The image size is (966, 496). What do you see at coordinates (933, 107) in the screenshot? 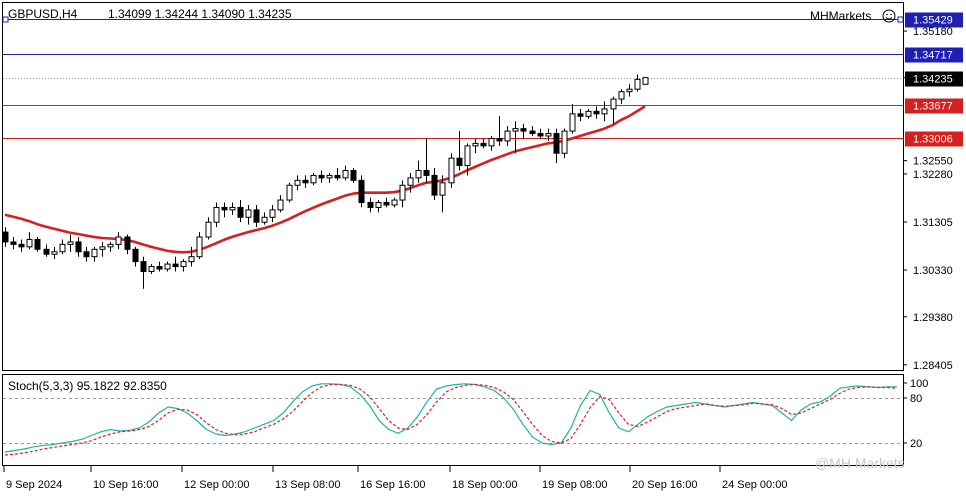
I see `level-label: 1.33677` at bounding box center [933, 107].